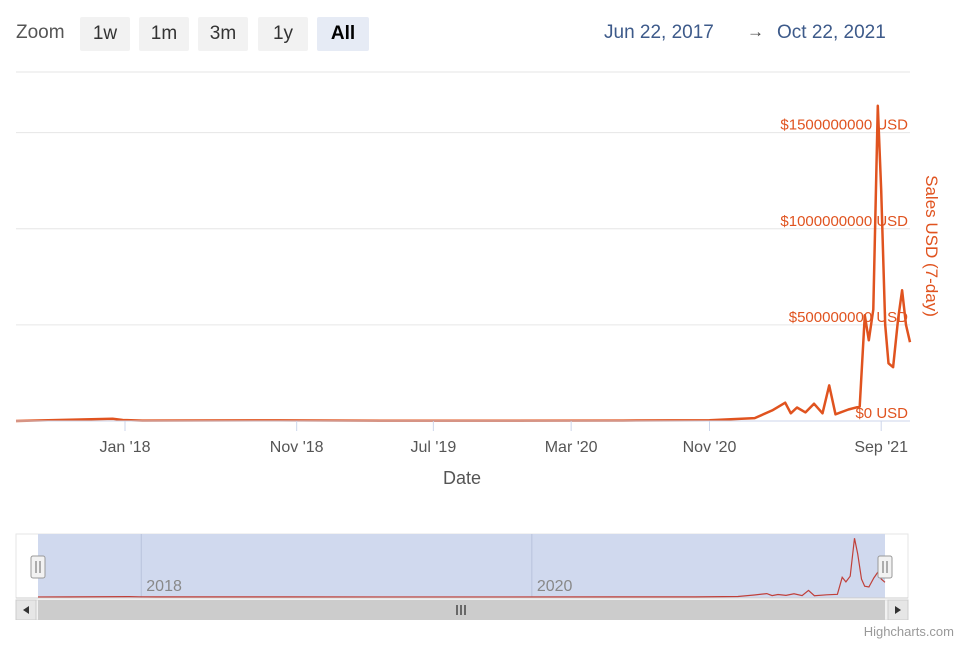 Image resolution: width=970 pixels, height=645 pixels. I want to click on navigator-right-handle, so click(885, 567).